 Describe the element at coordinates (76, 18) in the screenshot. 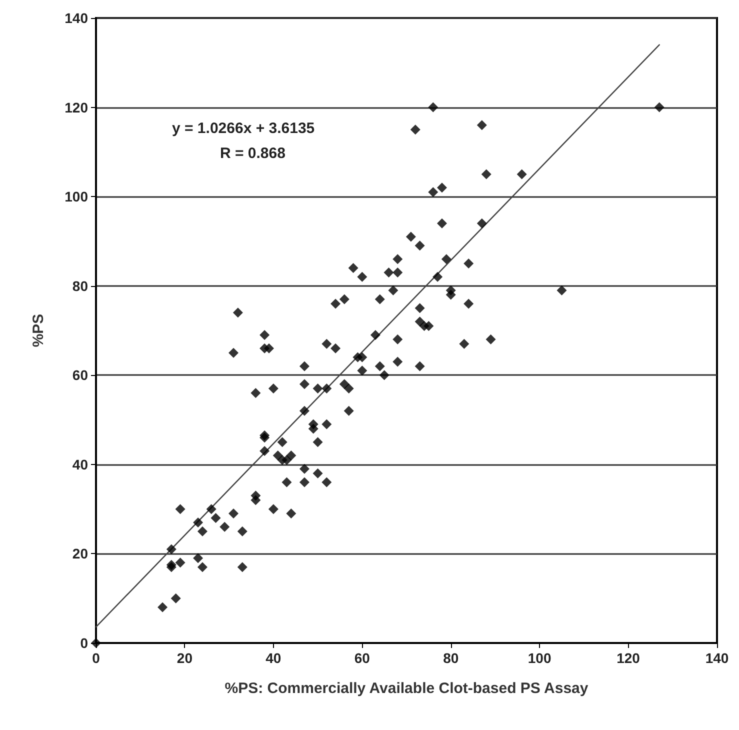

I see `y-tick-label: 140` at that location.